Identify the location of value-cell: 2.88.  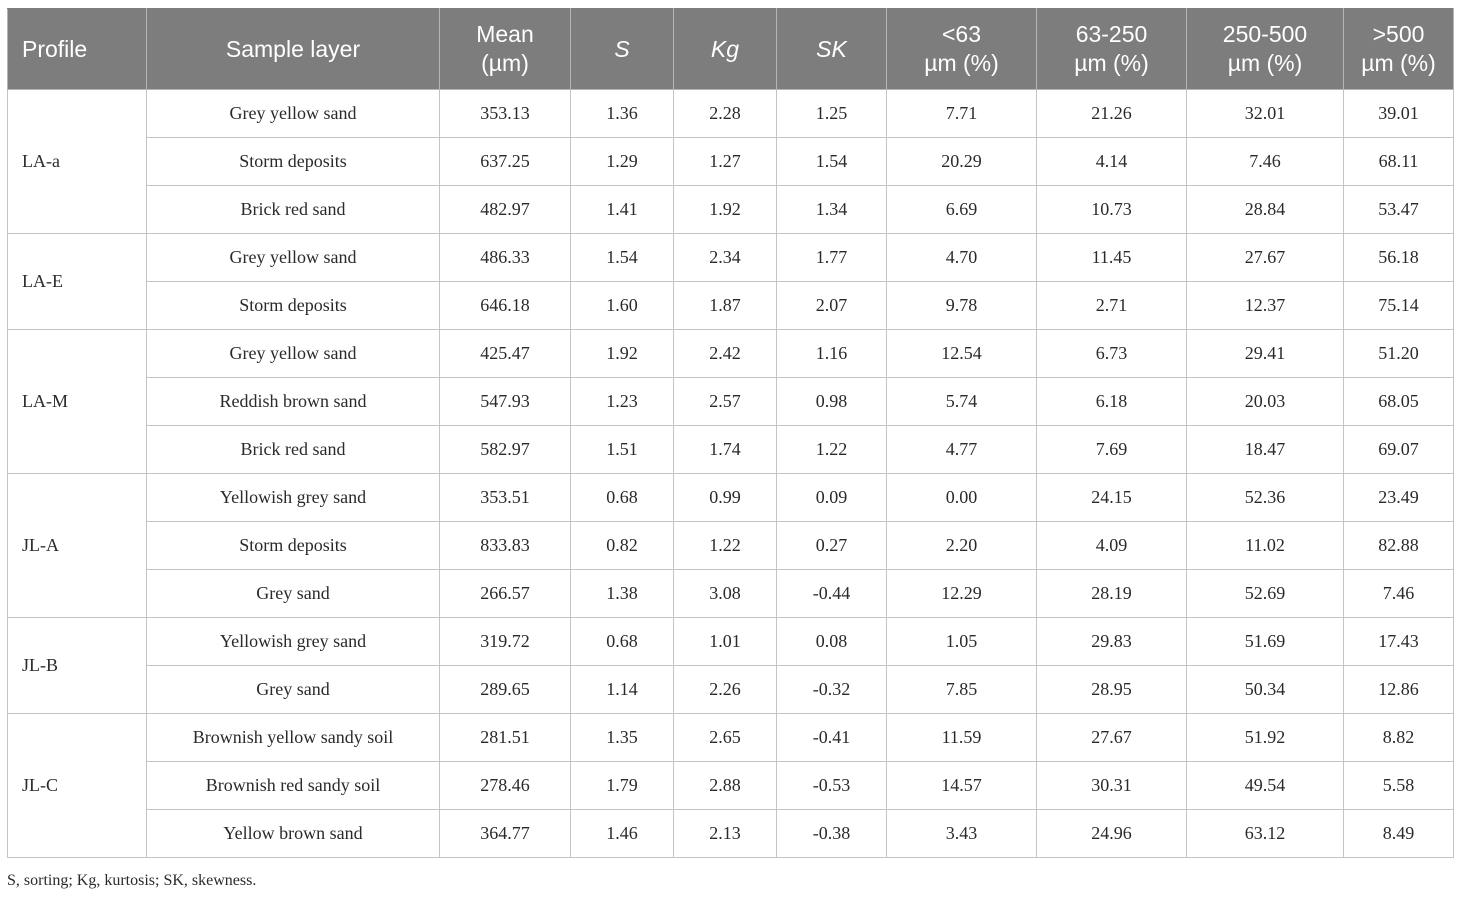
(725, 785).